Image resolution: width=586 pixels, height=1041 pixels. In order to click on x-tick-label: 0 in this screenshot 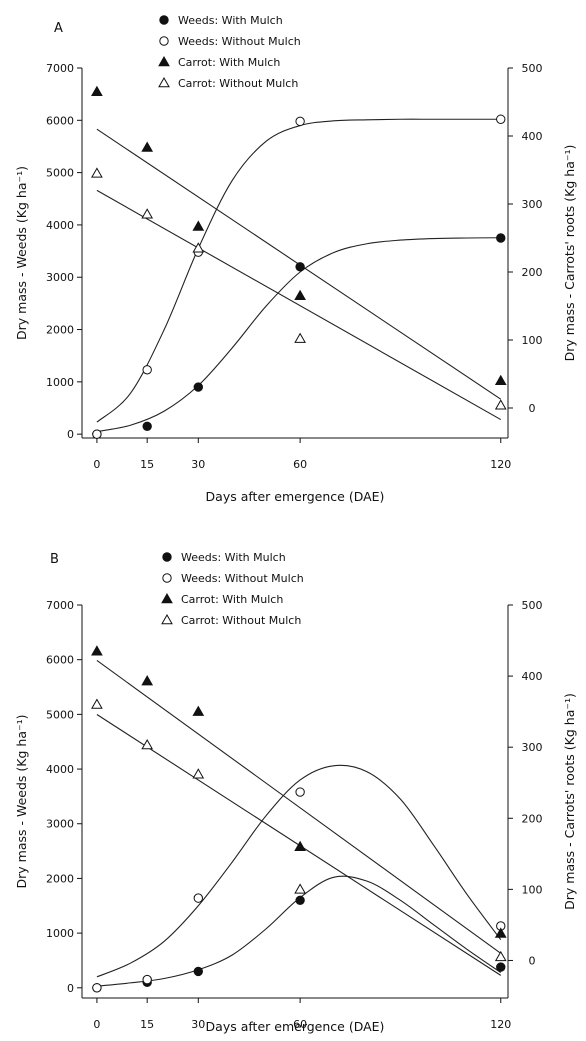, I will do `click(96, 1024)`.